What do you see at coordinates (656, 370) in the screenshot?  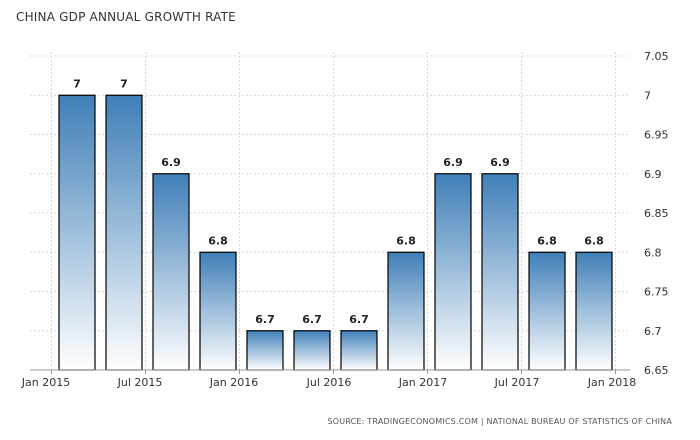 I see `y-tick-label: 6.65` at bounding box center [656, 370].